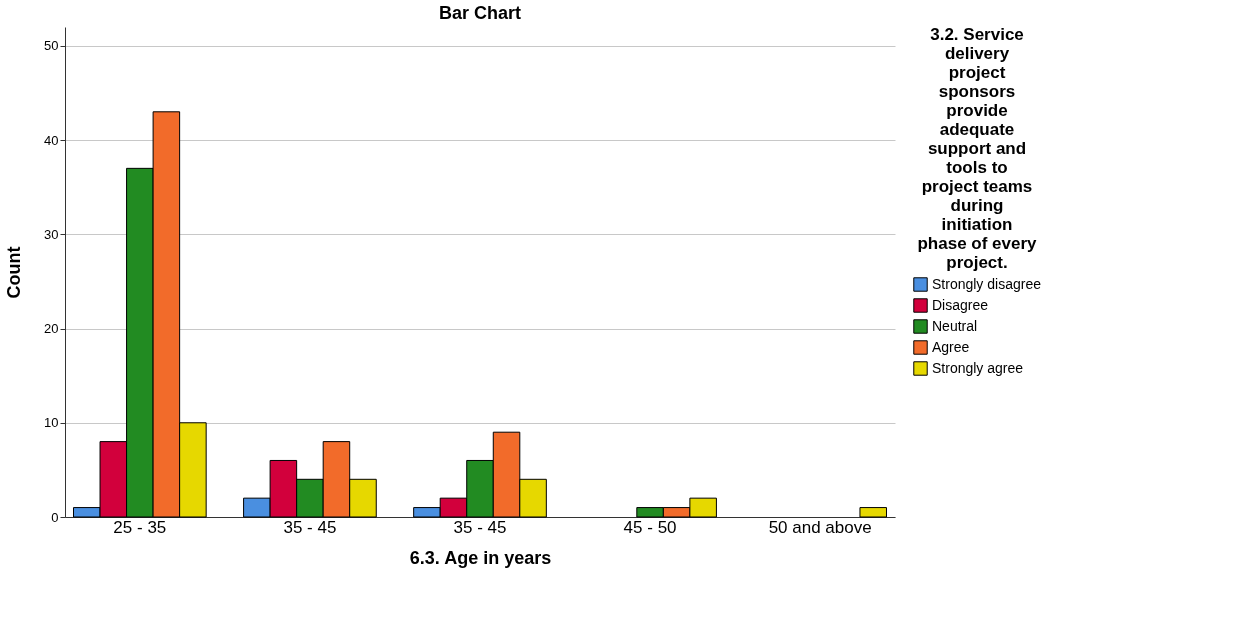 The width and height of the screenshot is (1244, 634). I want to click on legend-label: Strongly disagree, so click(987, 283).